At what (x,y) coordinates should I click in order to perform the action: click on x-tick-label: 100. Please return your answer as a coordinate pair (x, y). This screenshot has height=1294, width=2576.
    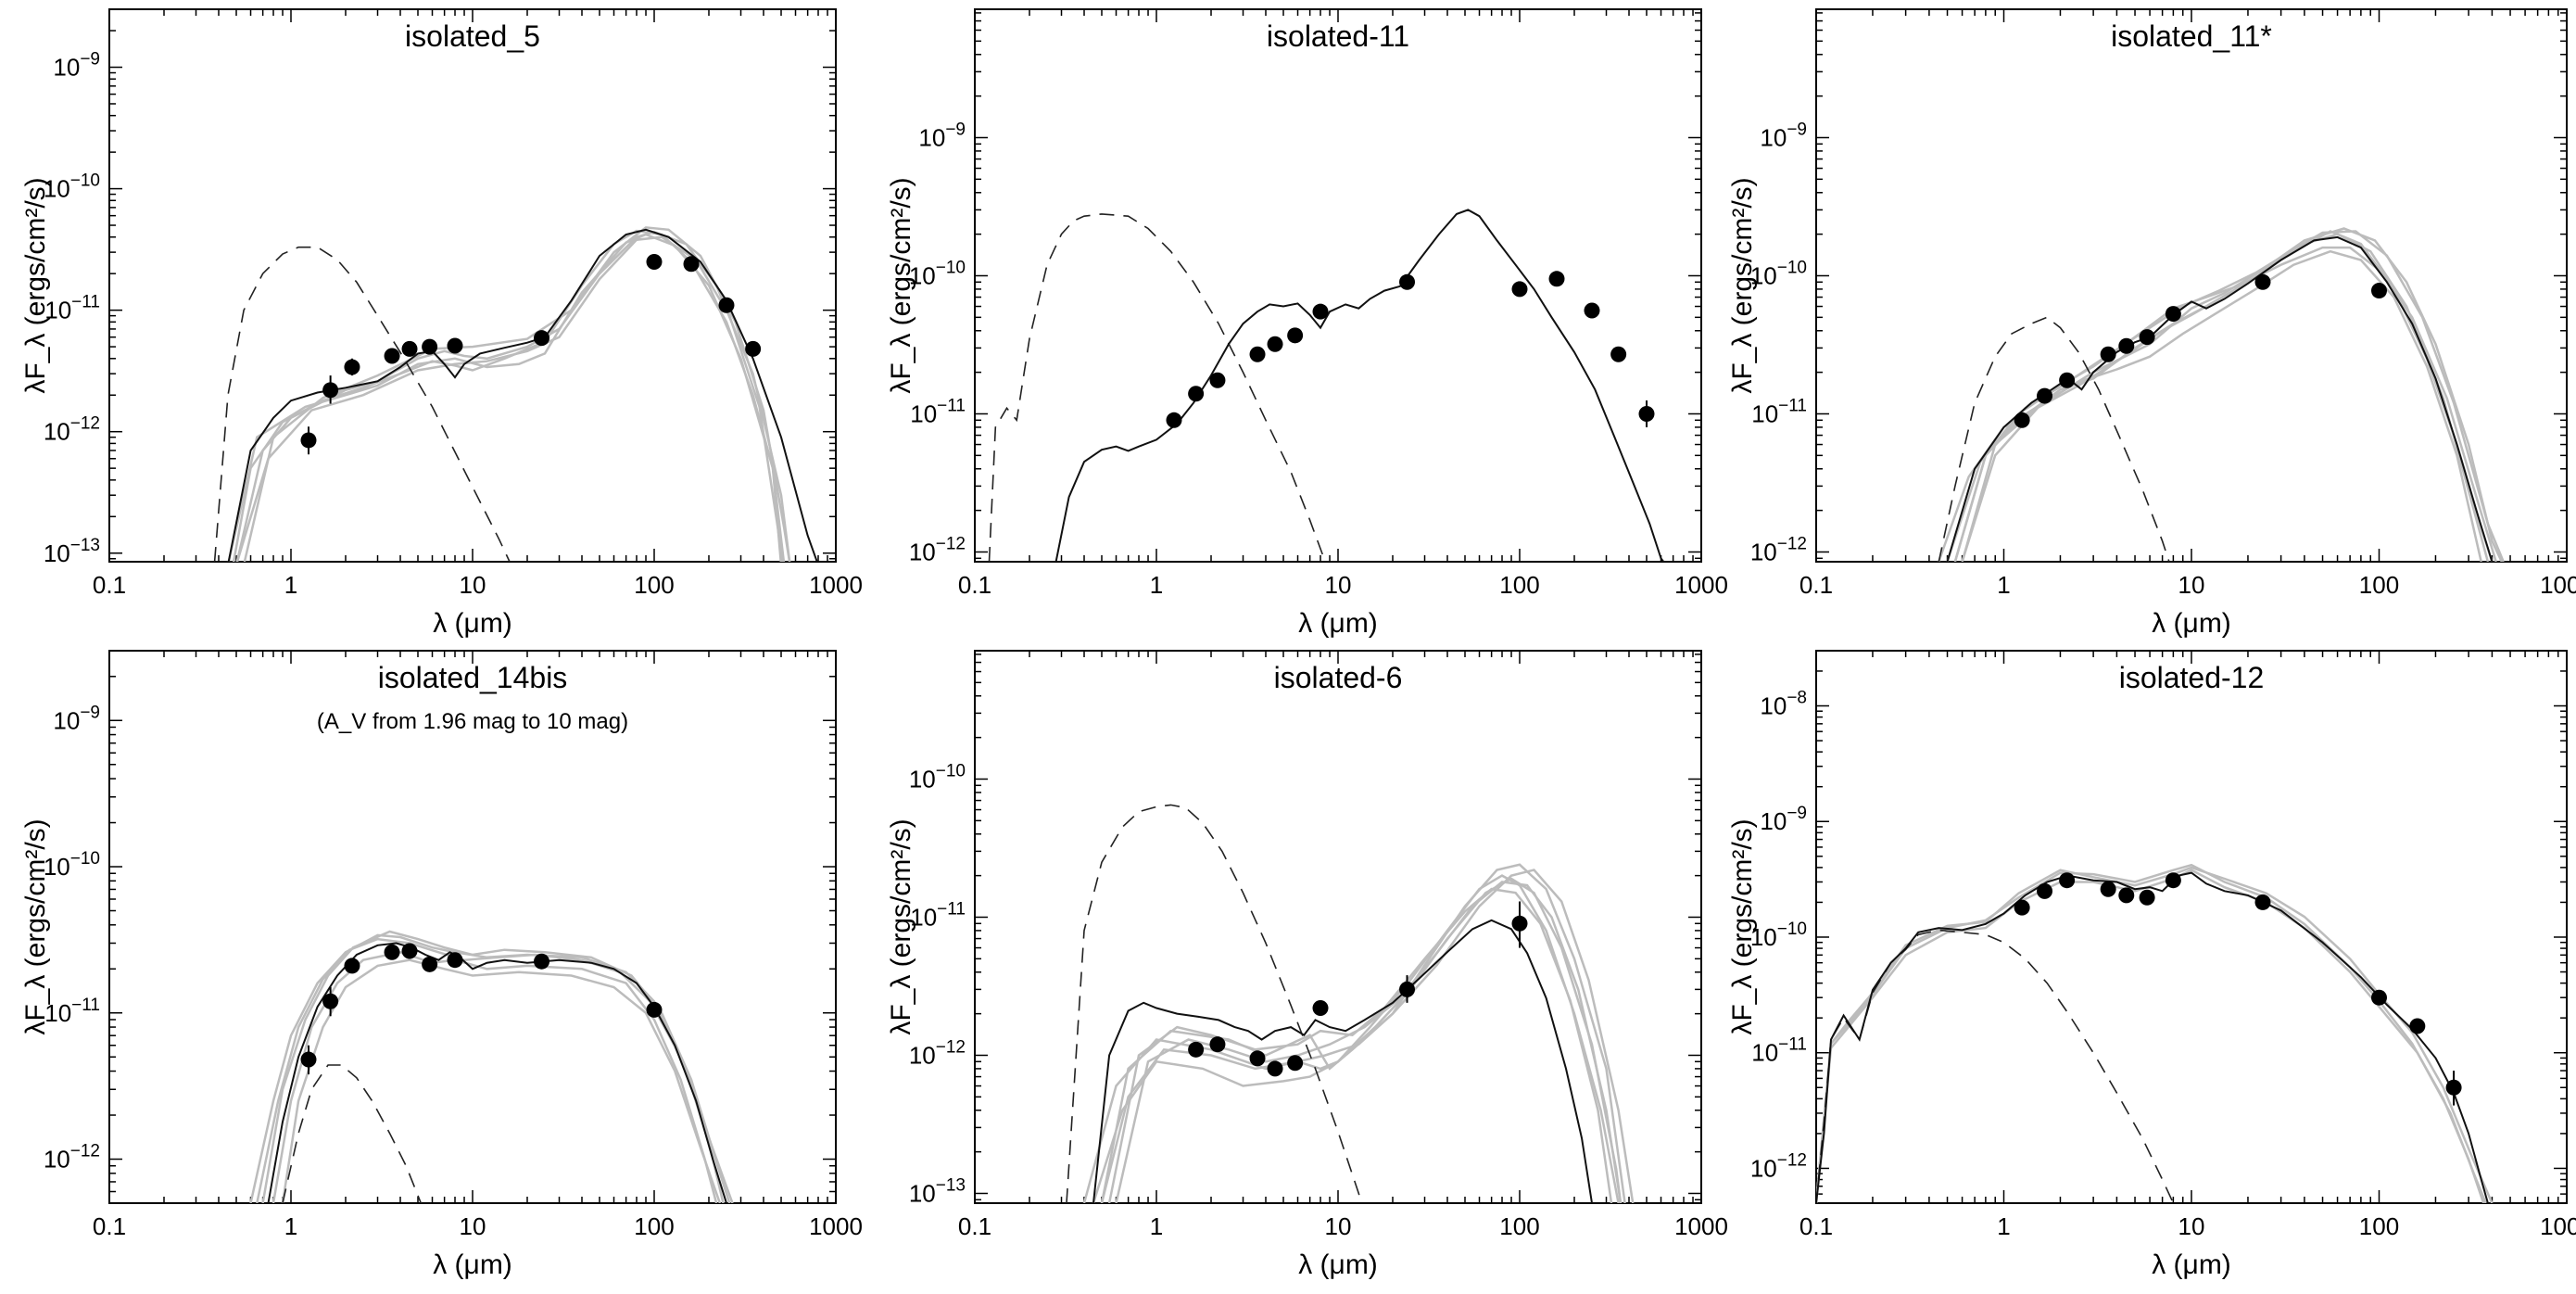
    Looking at the image, I should click on (2379, 585).